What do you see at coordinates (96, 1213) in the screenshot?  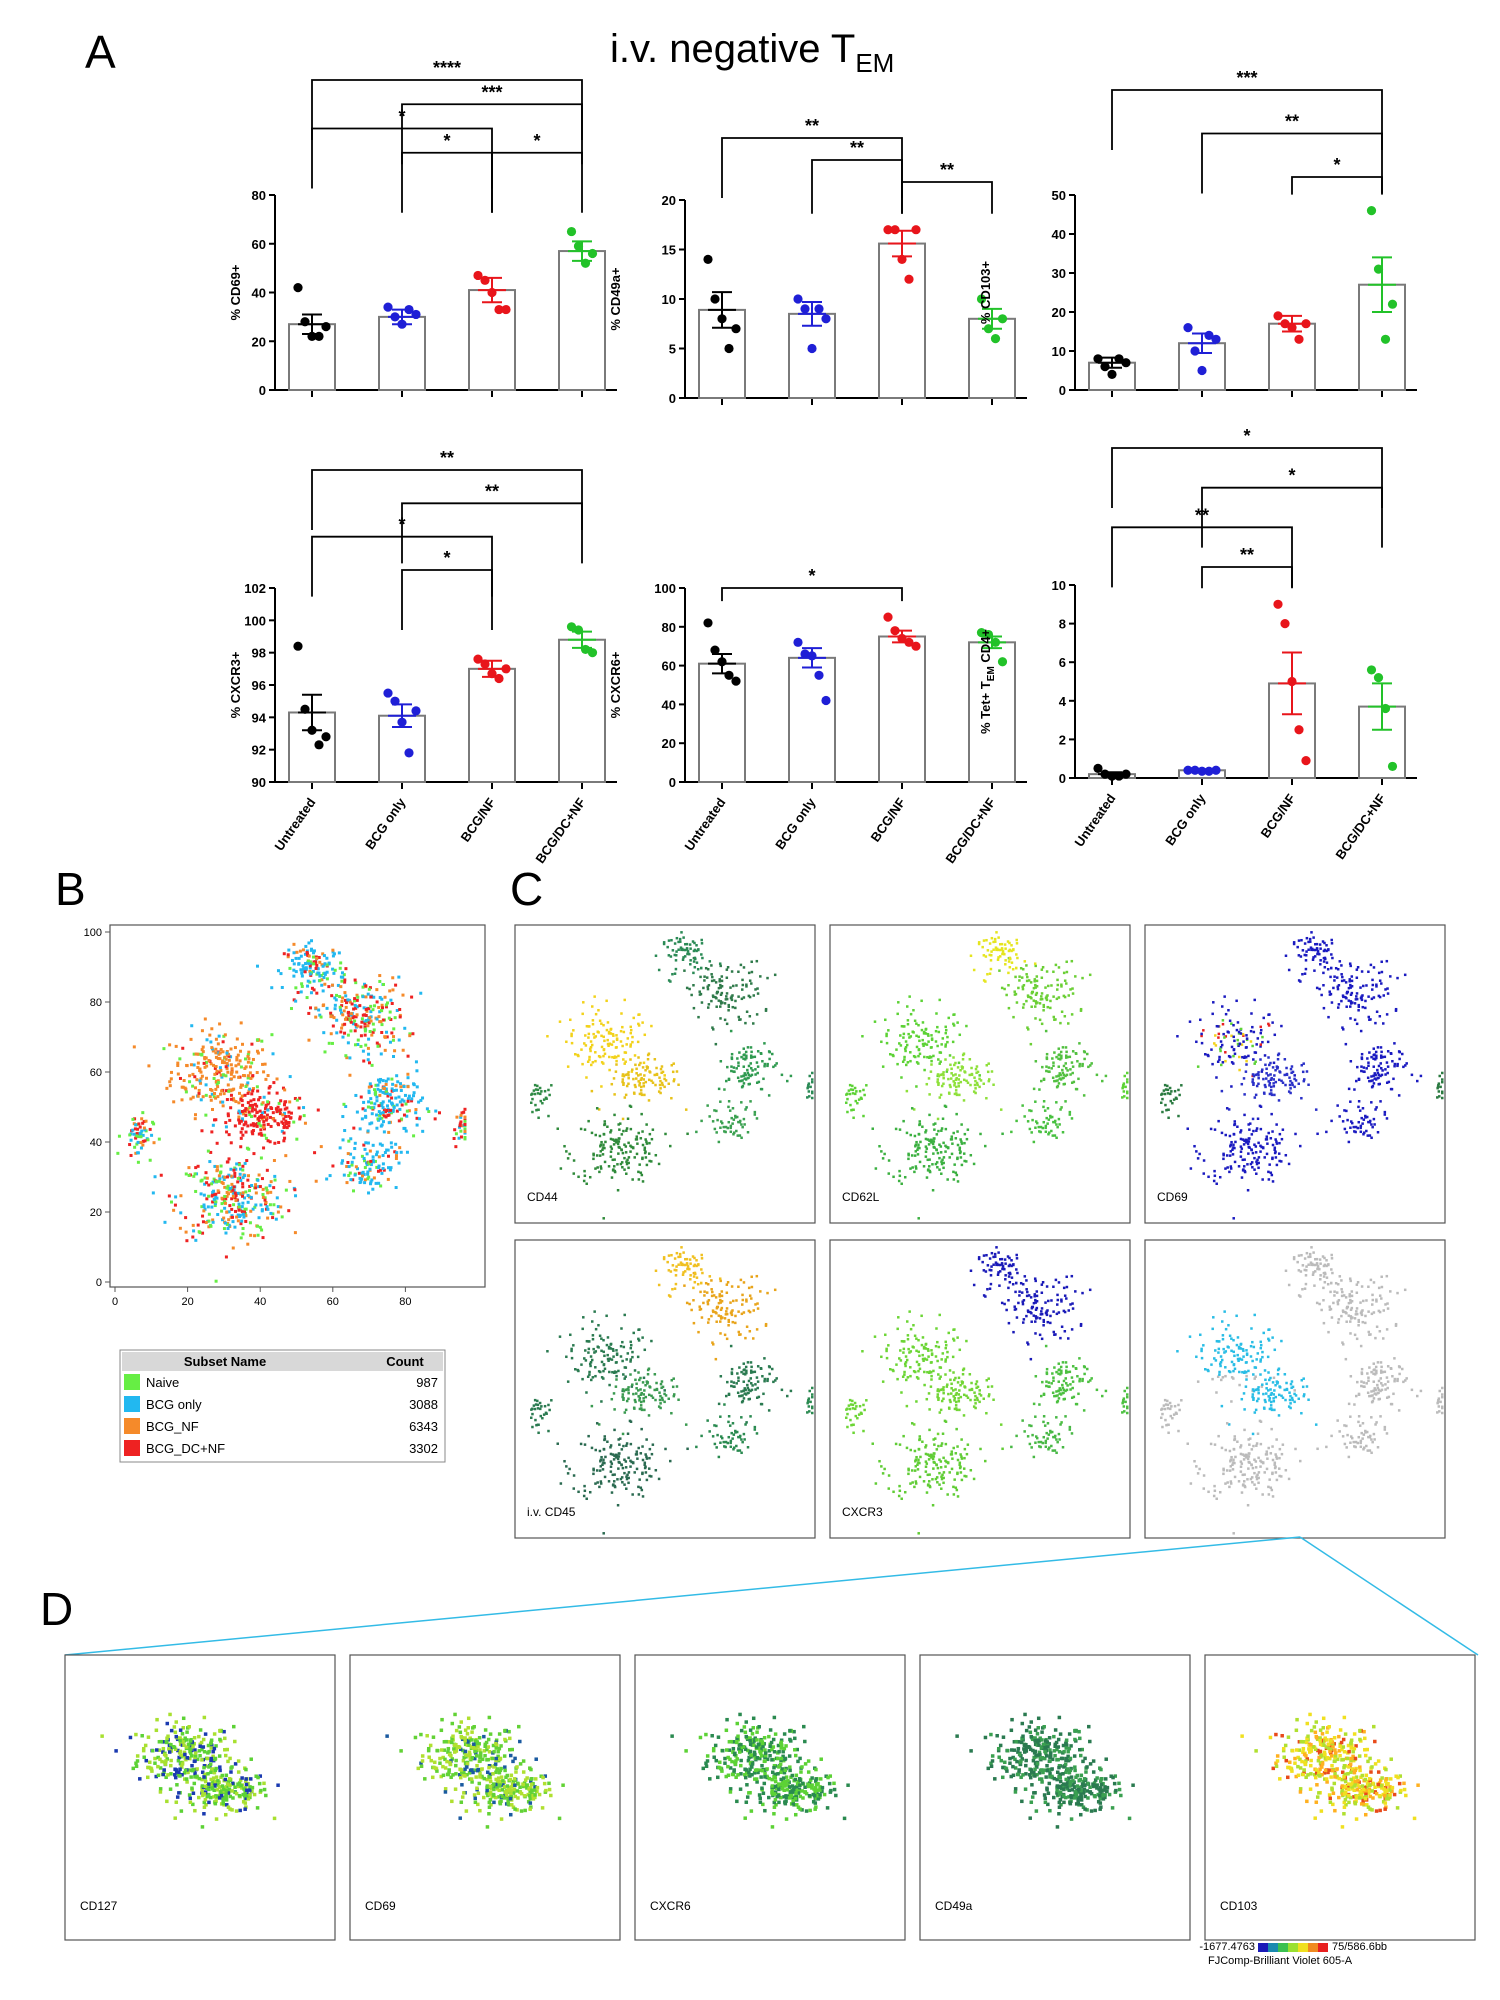 I see `y-tick-label: 20` at bounding box center [96, 1213].